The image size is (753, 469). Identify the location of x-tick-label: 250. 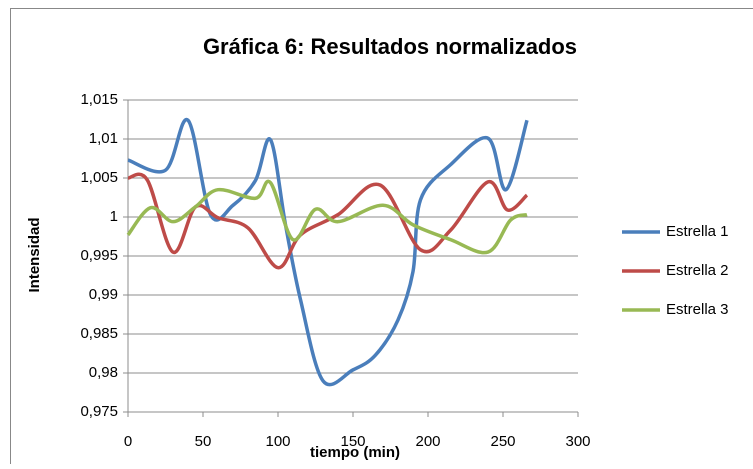
(502, 441).